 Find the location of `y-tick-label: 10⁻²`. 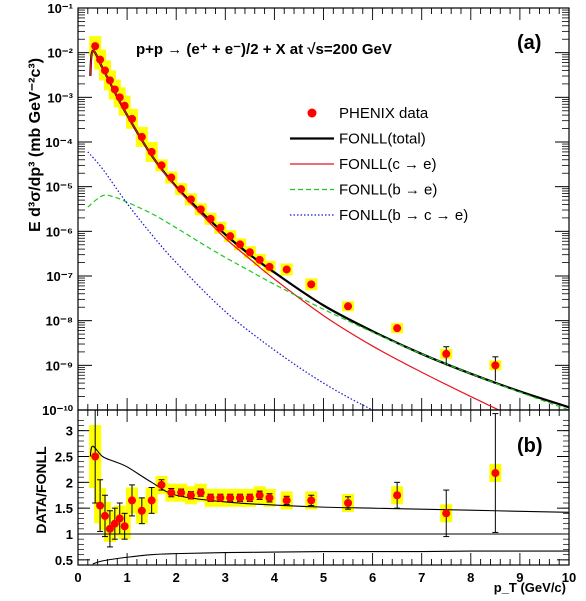

y-tick-label: 10⁻² is located at coordinates (60, 53).